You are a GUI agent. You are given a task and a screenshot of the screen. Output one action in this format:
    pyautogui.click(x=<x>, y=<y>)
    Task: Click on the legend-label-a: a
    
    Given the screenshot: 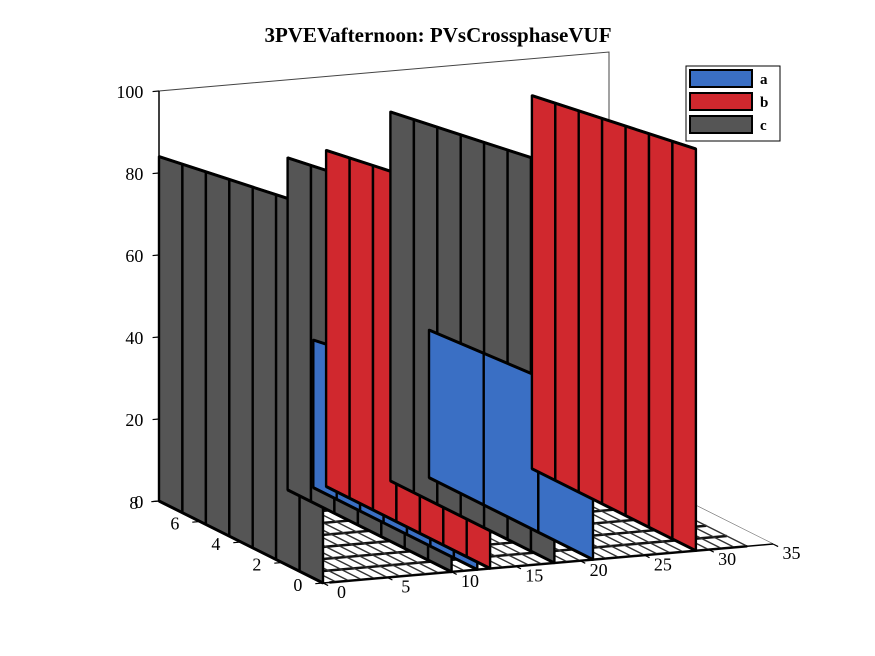 What is the action you would take?
    pyautogui.click(x=764, y=80)
    